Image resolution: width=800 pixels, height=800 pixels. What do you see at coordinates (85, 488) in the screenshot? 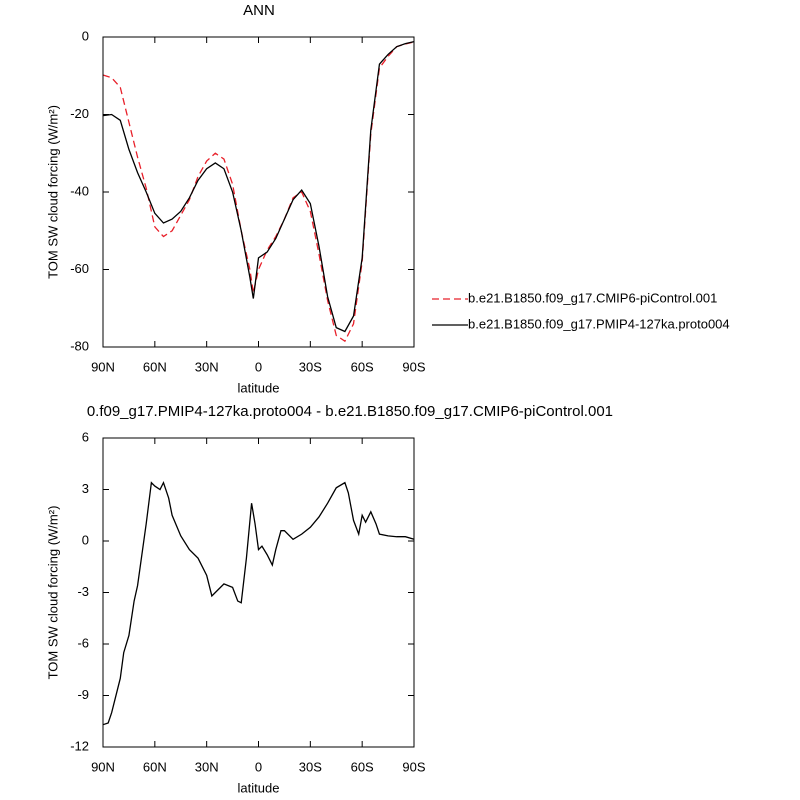
I see `y-tick-label: 3` at bounding box center [85, 488].